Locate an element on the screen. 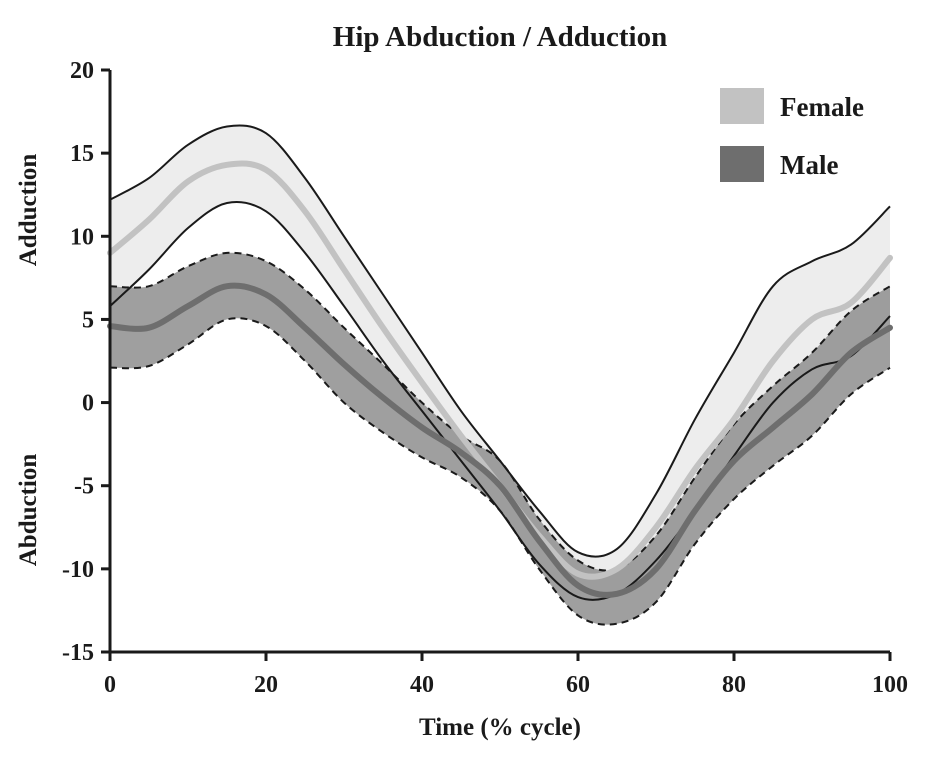 The image size is (925, 767). y-tick-label: 10 is located at coordinates (82, 237).